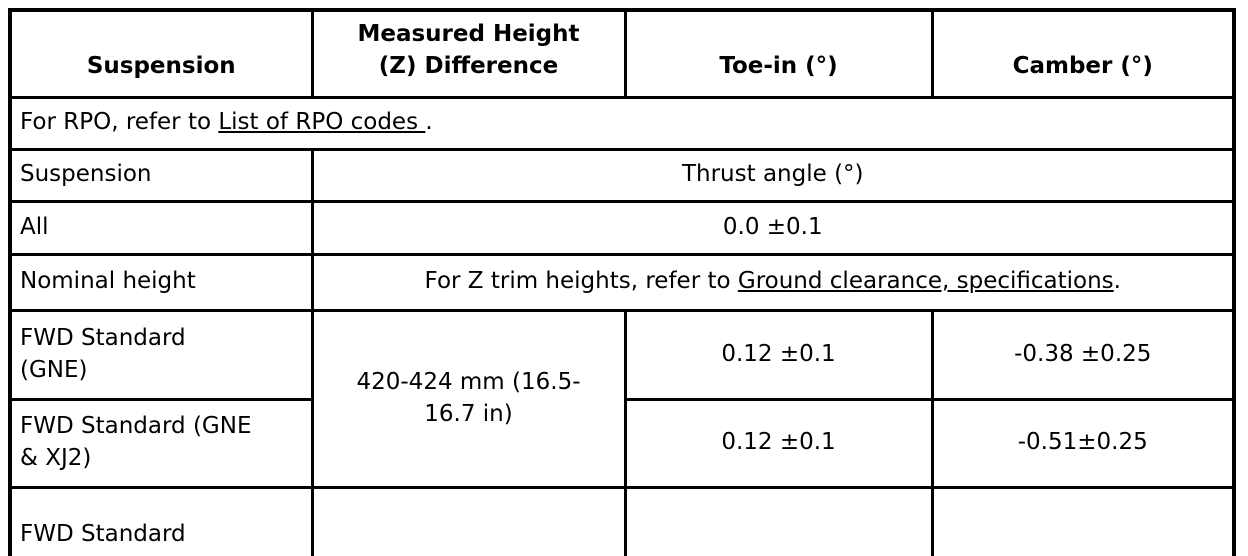  I want to click on ground-clearance-specifications-link: Ground clearance, specifications, so click(925, 281).